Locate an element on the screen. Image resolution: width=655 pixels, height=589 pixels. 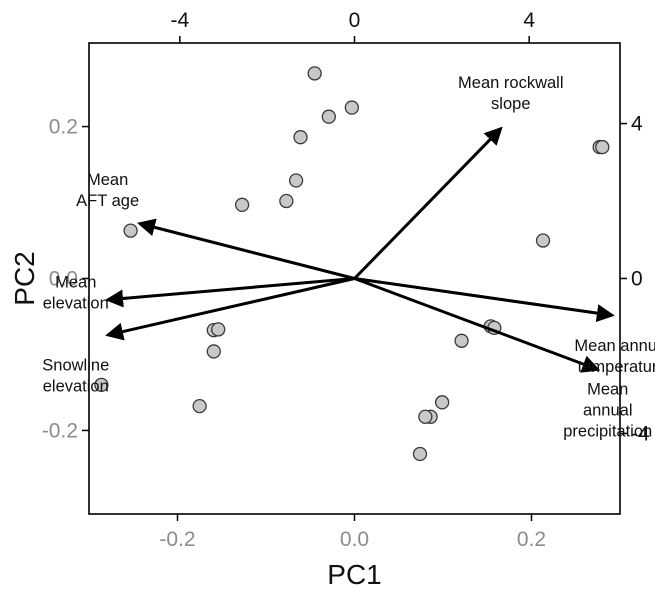
vector-label: Mean rockwall is located at coordinates (510, 83).